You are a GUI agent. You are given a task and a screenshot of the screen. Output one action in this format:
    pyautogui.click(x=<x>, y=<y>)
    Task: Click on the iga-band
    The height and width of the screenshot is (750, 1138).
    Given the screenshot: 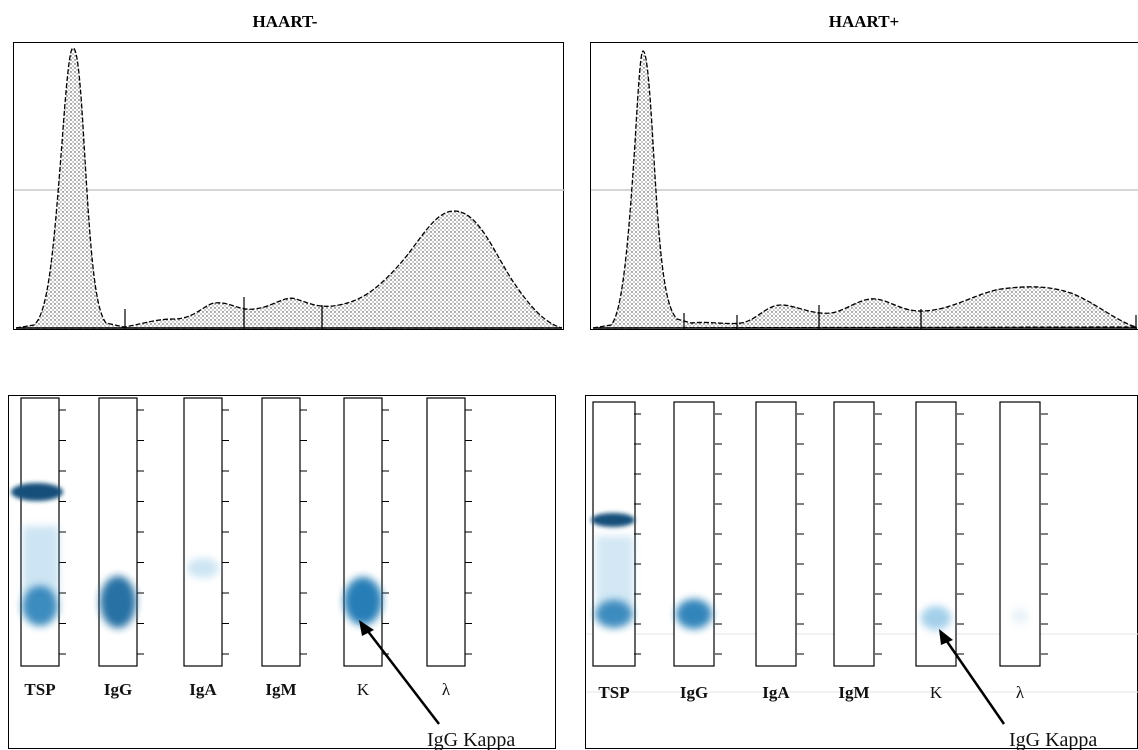 What is the action you would take?
    pyautogui.click(x=203, y=568)
    